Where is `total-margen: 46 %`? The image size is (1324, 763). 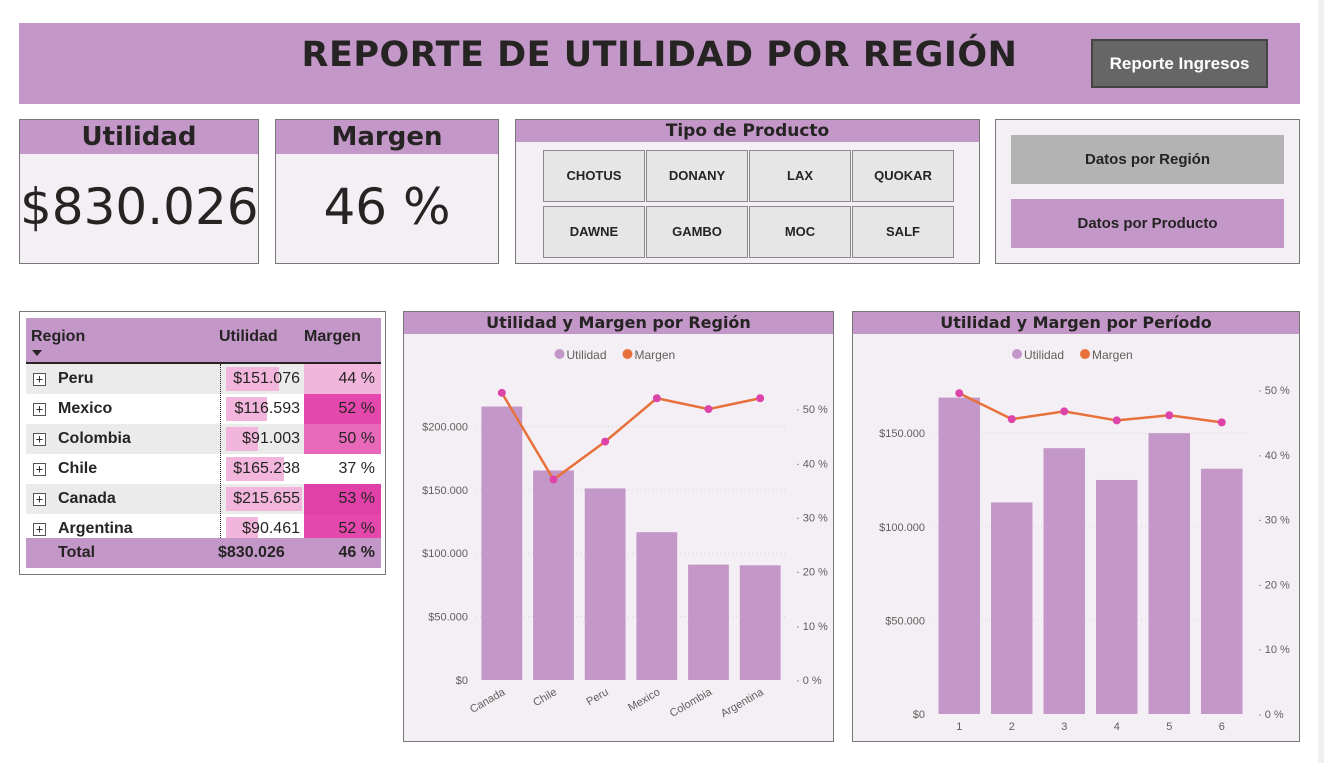 total-margen: 46 % is located at coordinates (356, 552).